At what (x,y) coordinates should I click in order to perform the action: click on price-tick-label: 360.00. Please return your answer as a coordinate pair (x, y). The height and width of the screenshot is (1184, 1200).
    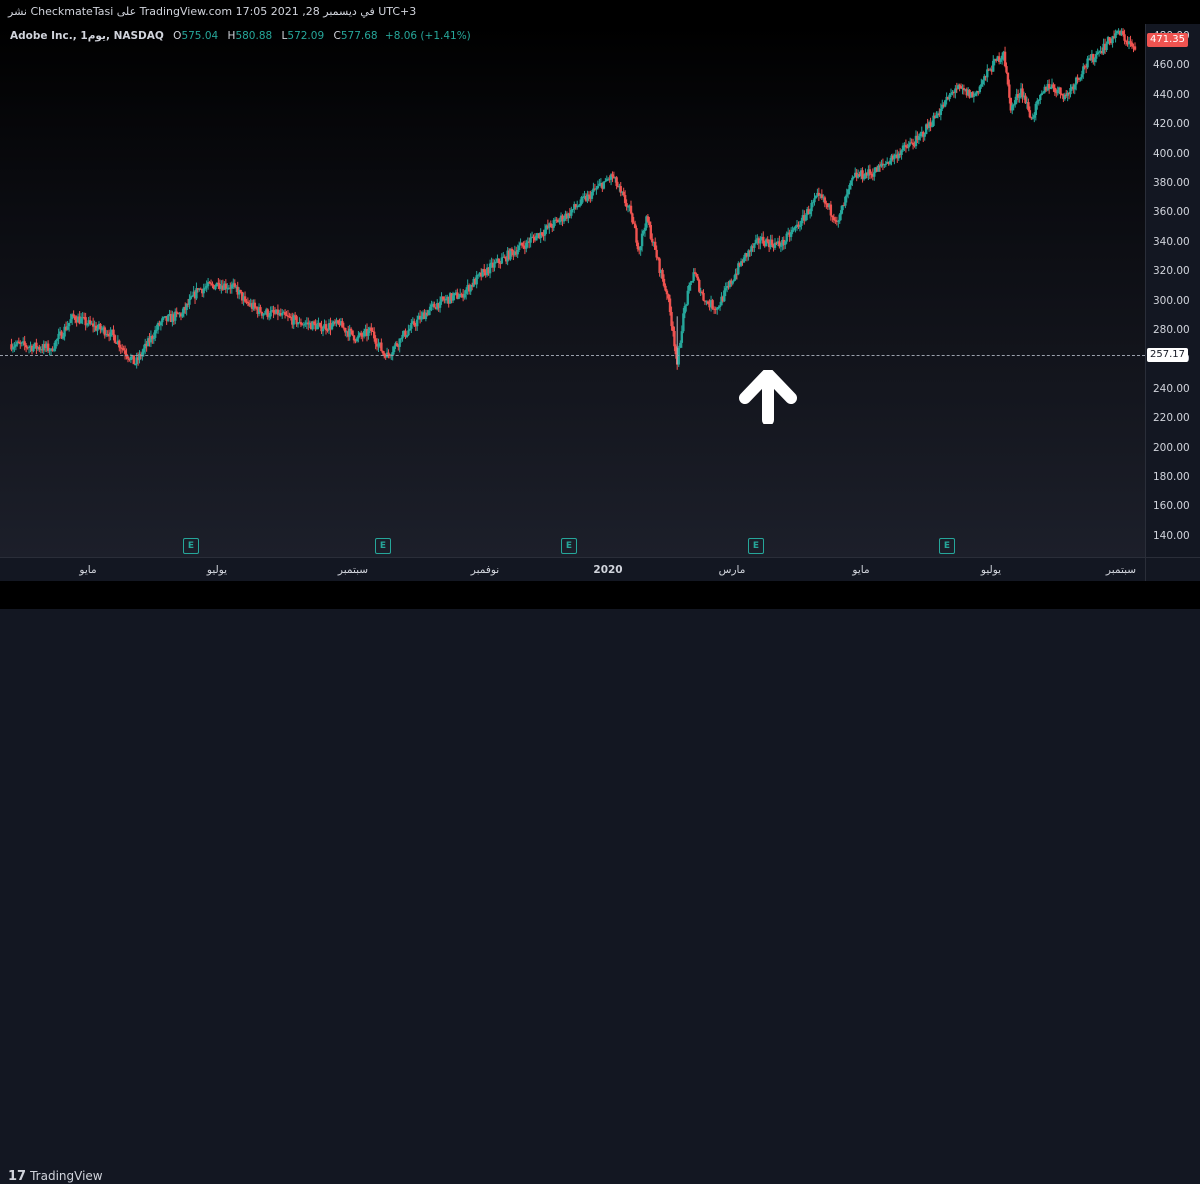
    Looking at the image, I should click on (1171, 212).